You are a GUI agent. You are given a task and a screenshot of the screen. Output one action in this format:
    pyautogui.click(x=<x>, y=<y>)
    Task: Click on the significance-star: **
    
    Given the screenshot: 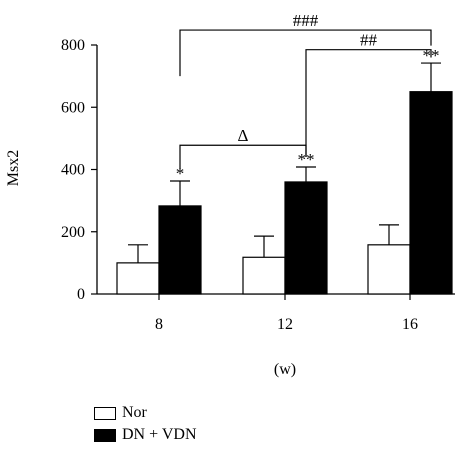 What is the action you would take?
    pyautogui.click(x=306, y=159)
    